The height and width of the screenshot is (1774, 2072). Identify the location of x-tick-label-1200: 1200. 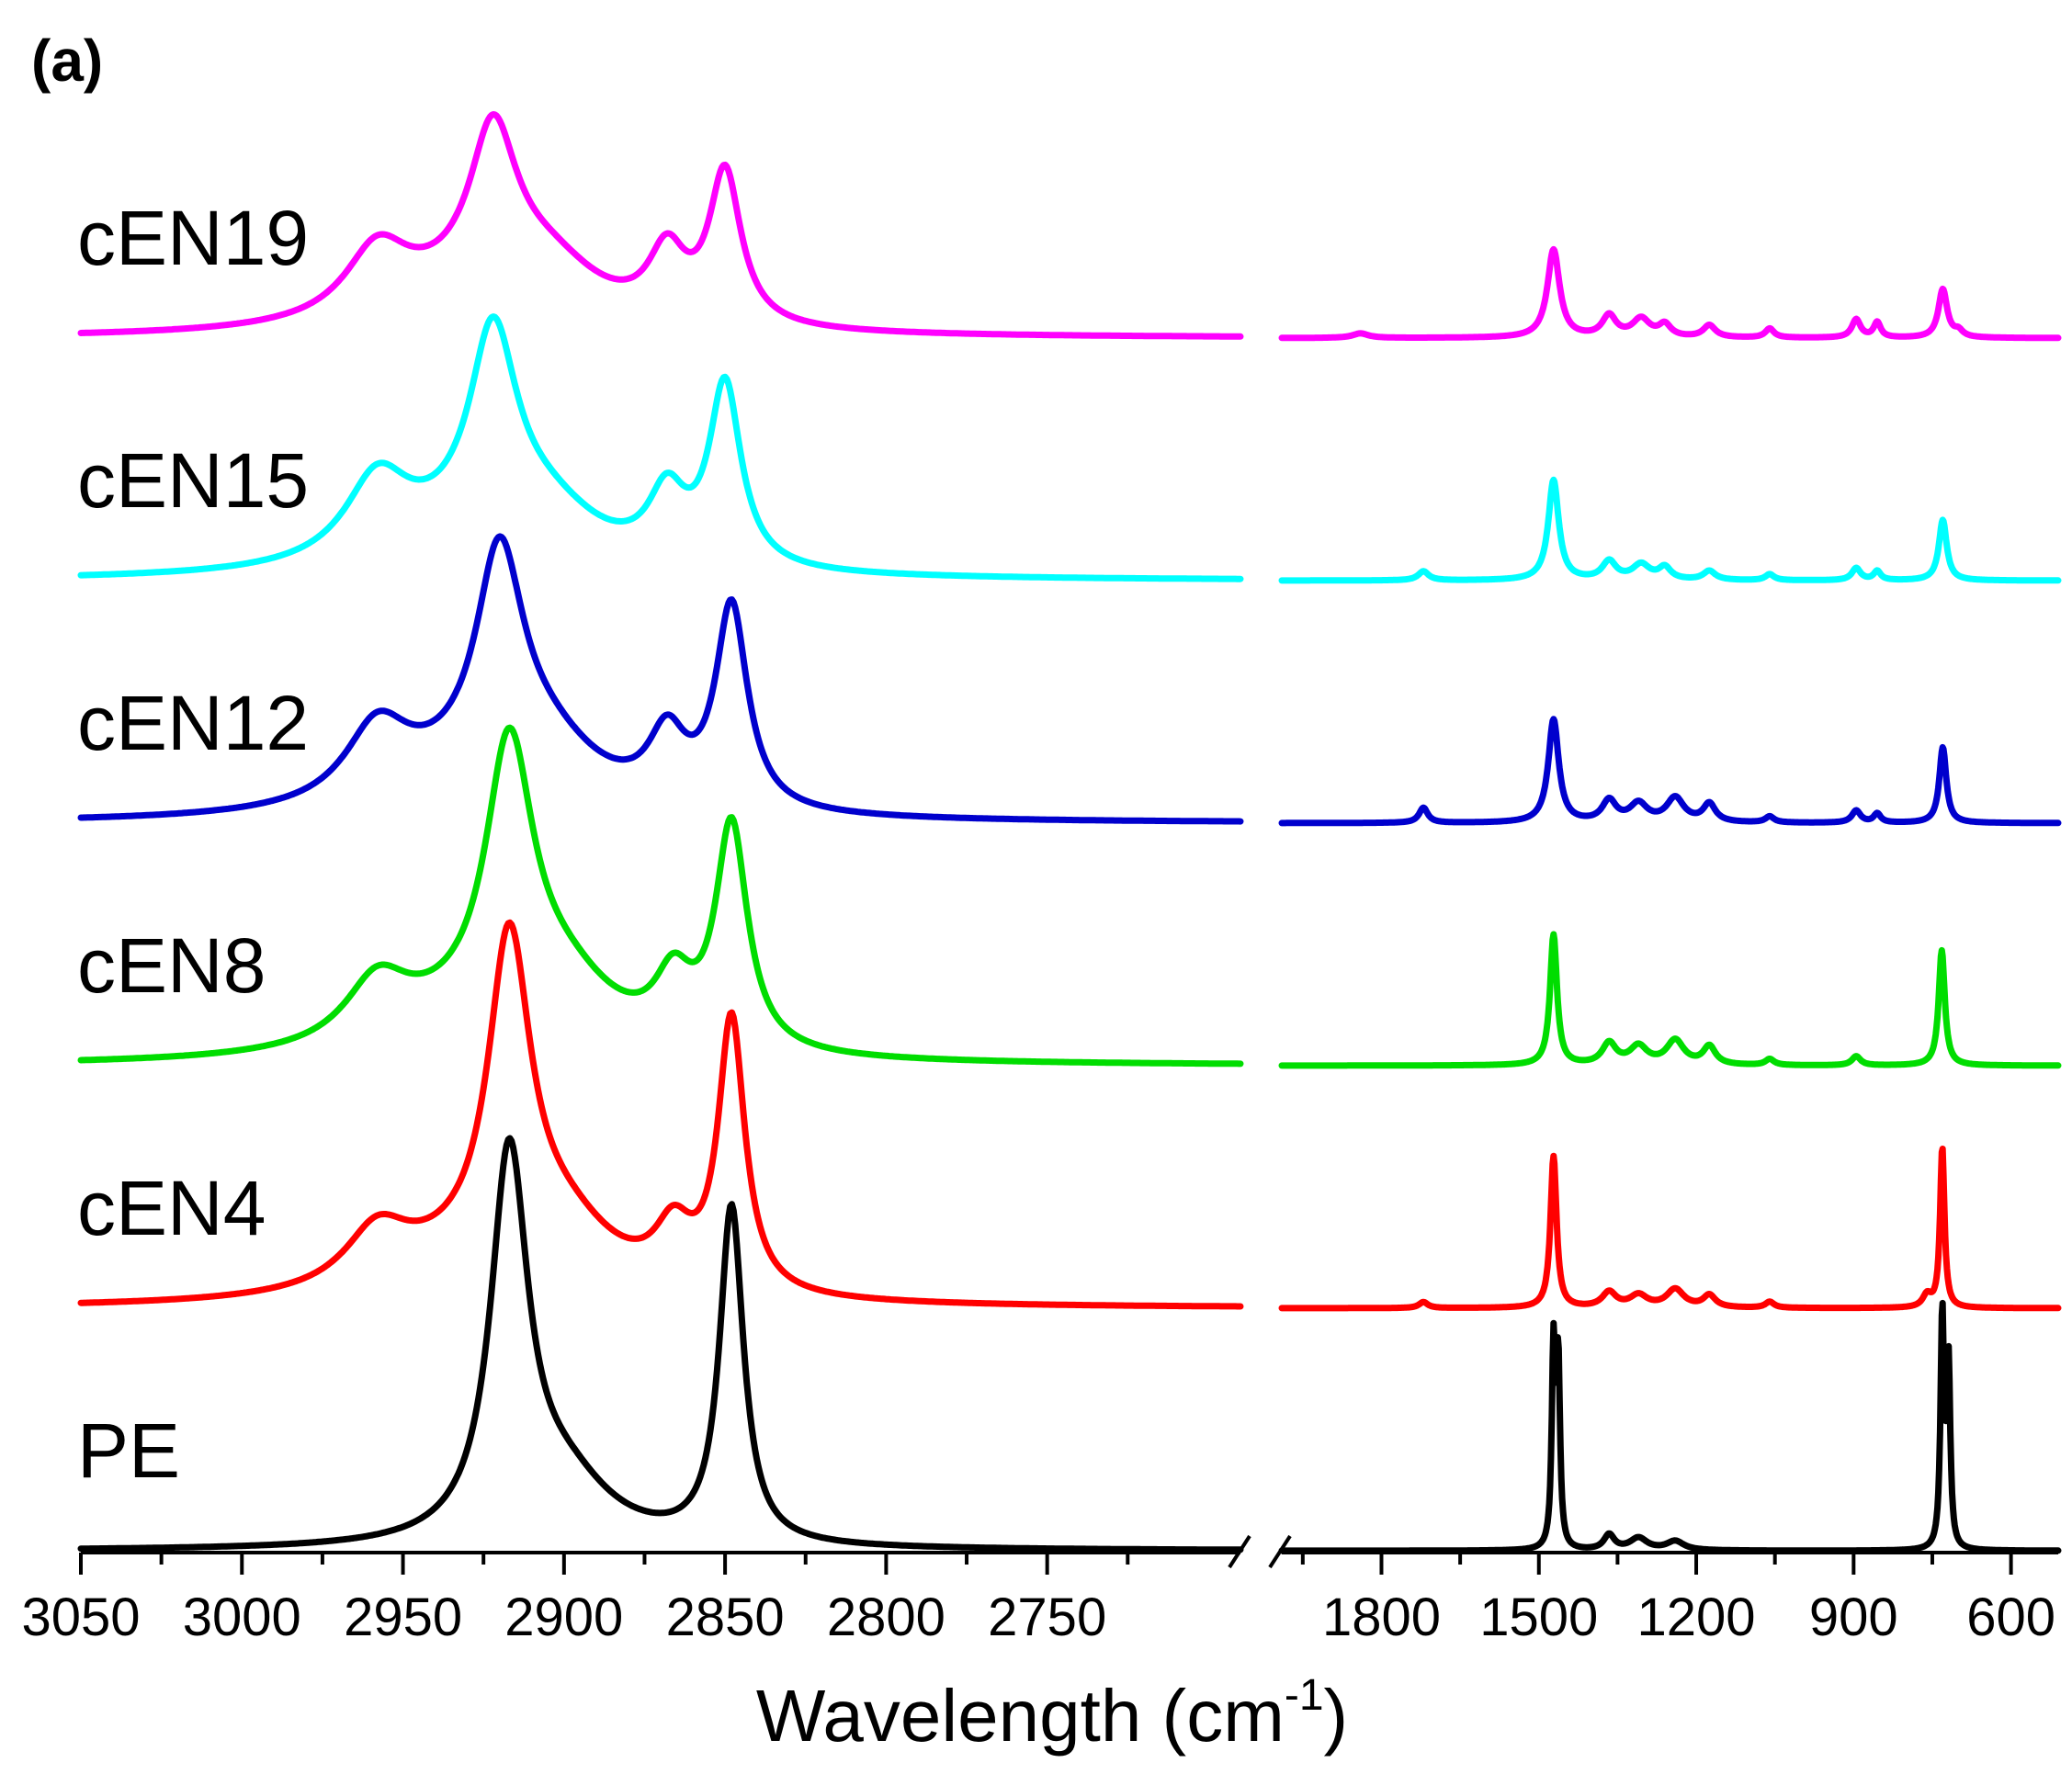
(1695, 1617).